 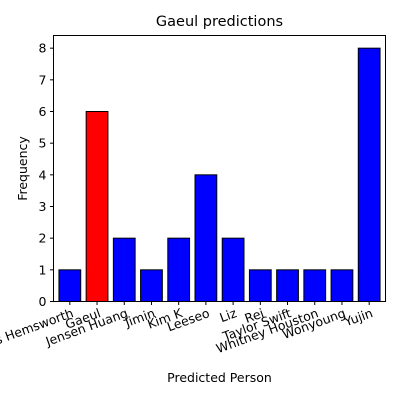 What do you see at coordinates (43, 79) in the screenshot?
I see `y-tick-label: 7` at bounding box center [43, 79].